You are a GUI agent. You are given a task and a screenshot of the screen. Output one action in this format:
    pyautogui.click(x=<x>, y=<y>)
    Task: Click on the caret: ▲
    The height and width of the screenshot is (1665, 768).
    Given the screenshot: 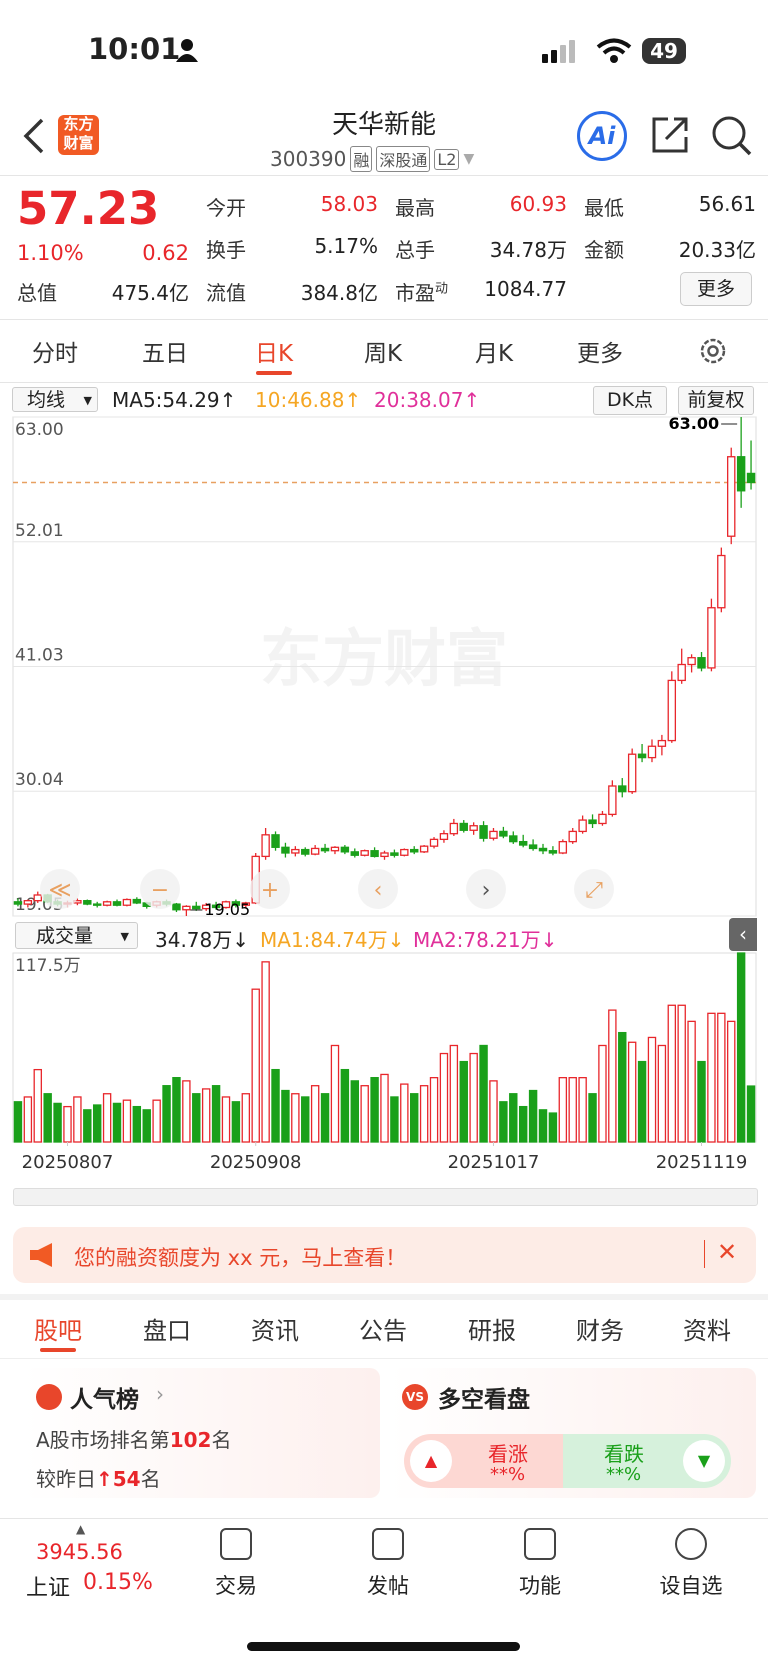 What is the action you would take?
    pyautogui.click(x=81, y=1529)
    